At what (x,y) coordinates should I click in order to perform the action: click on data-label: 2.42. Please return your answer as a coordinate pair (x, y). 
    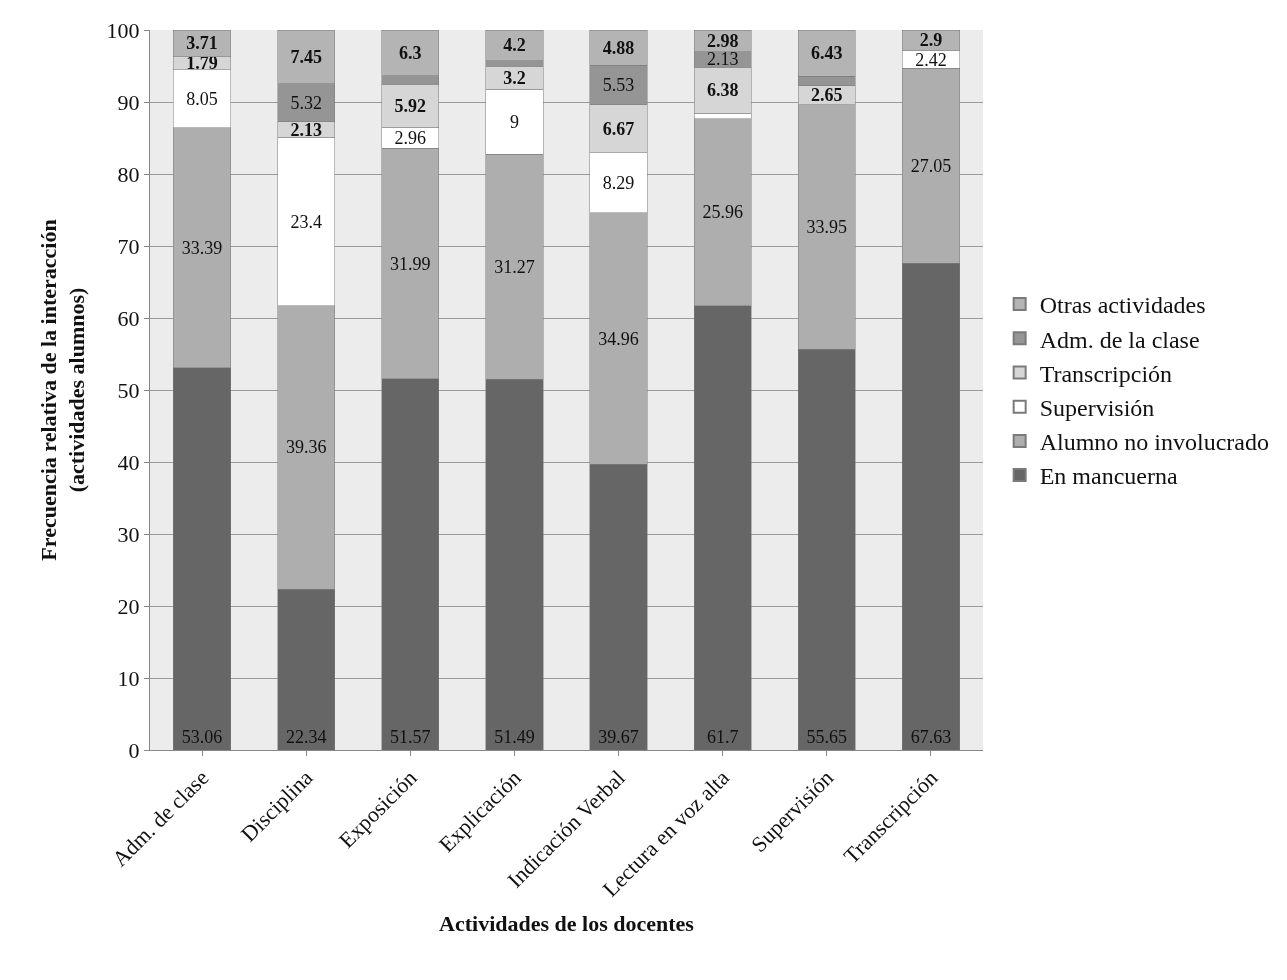
    Looking at the image, I should click on (931, 59).